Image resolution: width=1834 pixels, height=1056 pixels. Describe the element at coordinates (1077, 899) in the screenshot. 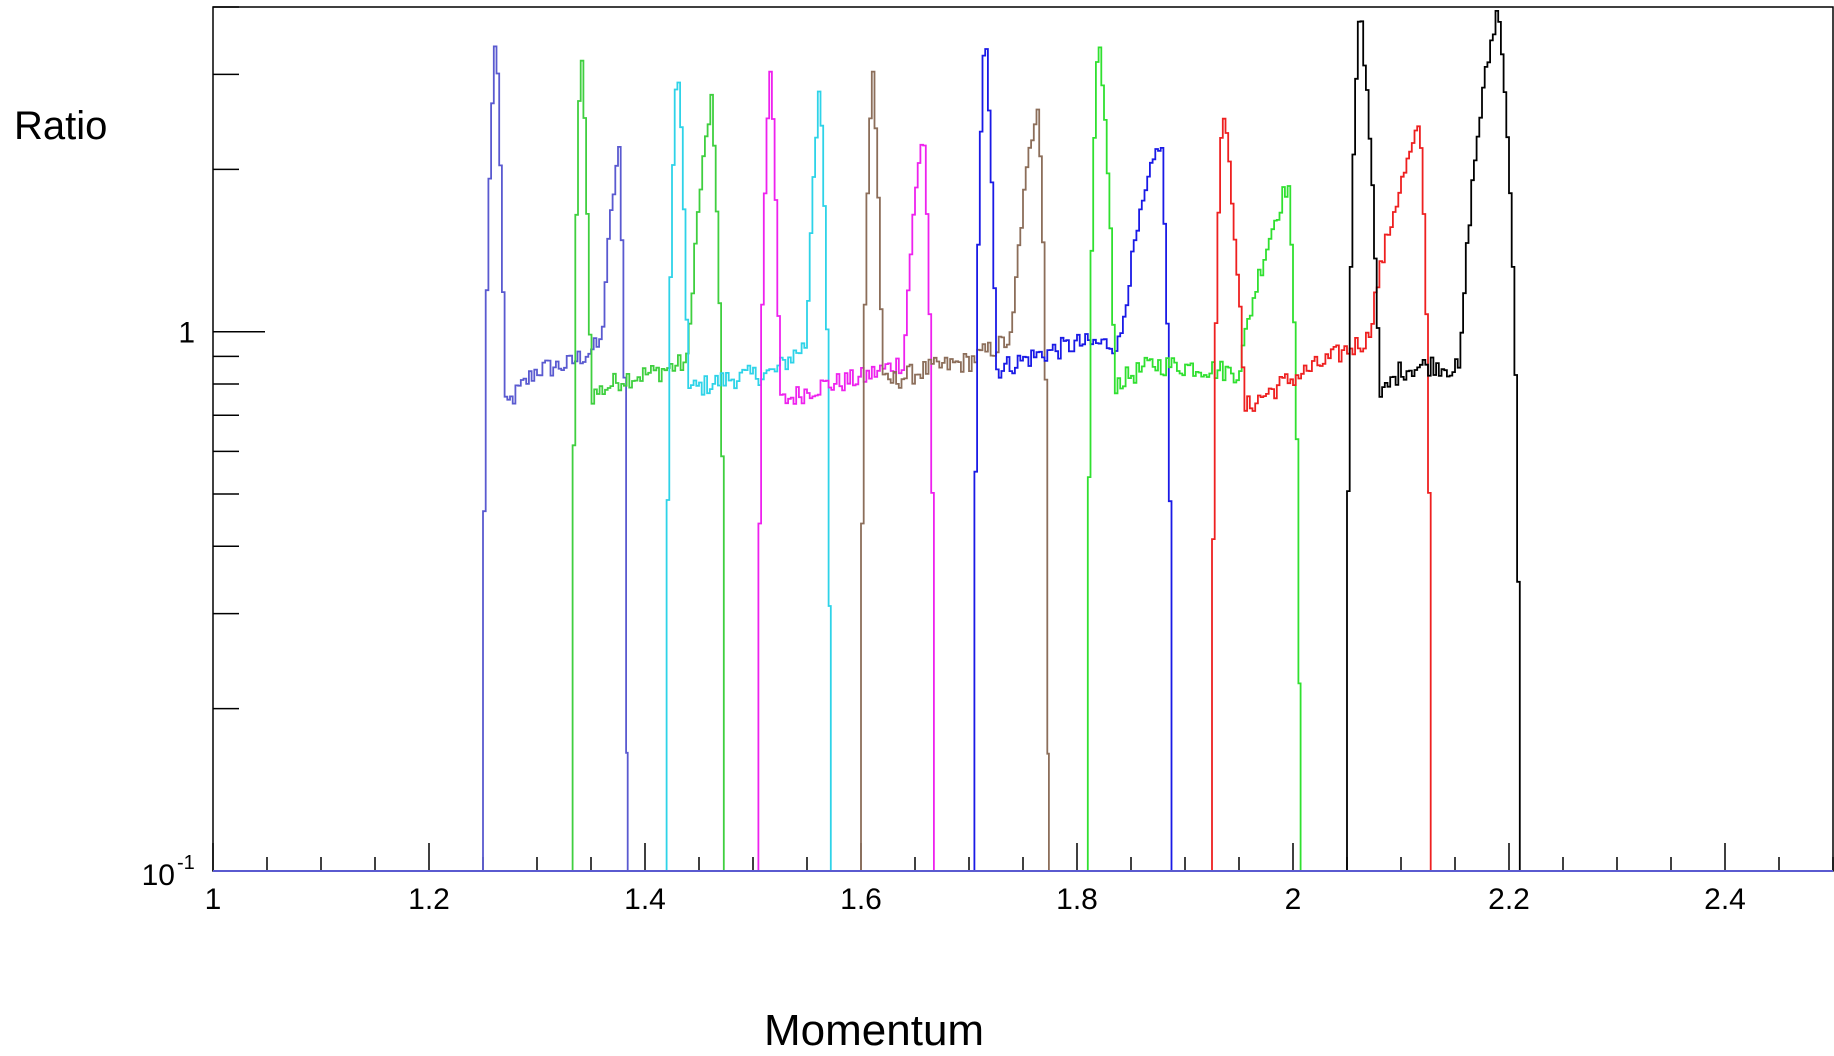

I see `x-tick-label: 1.8` at that location.